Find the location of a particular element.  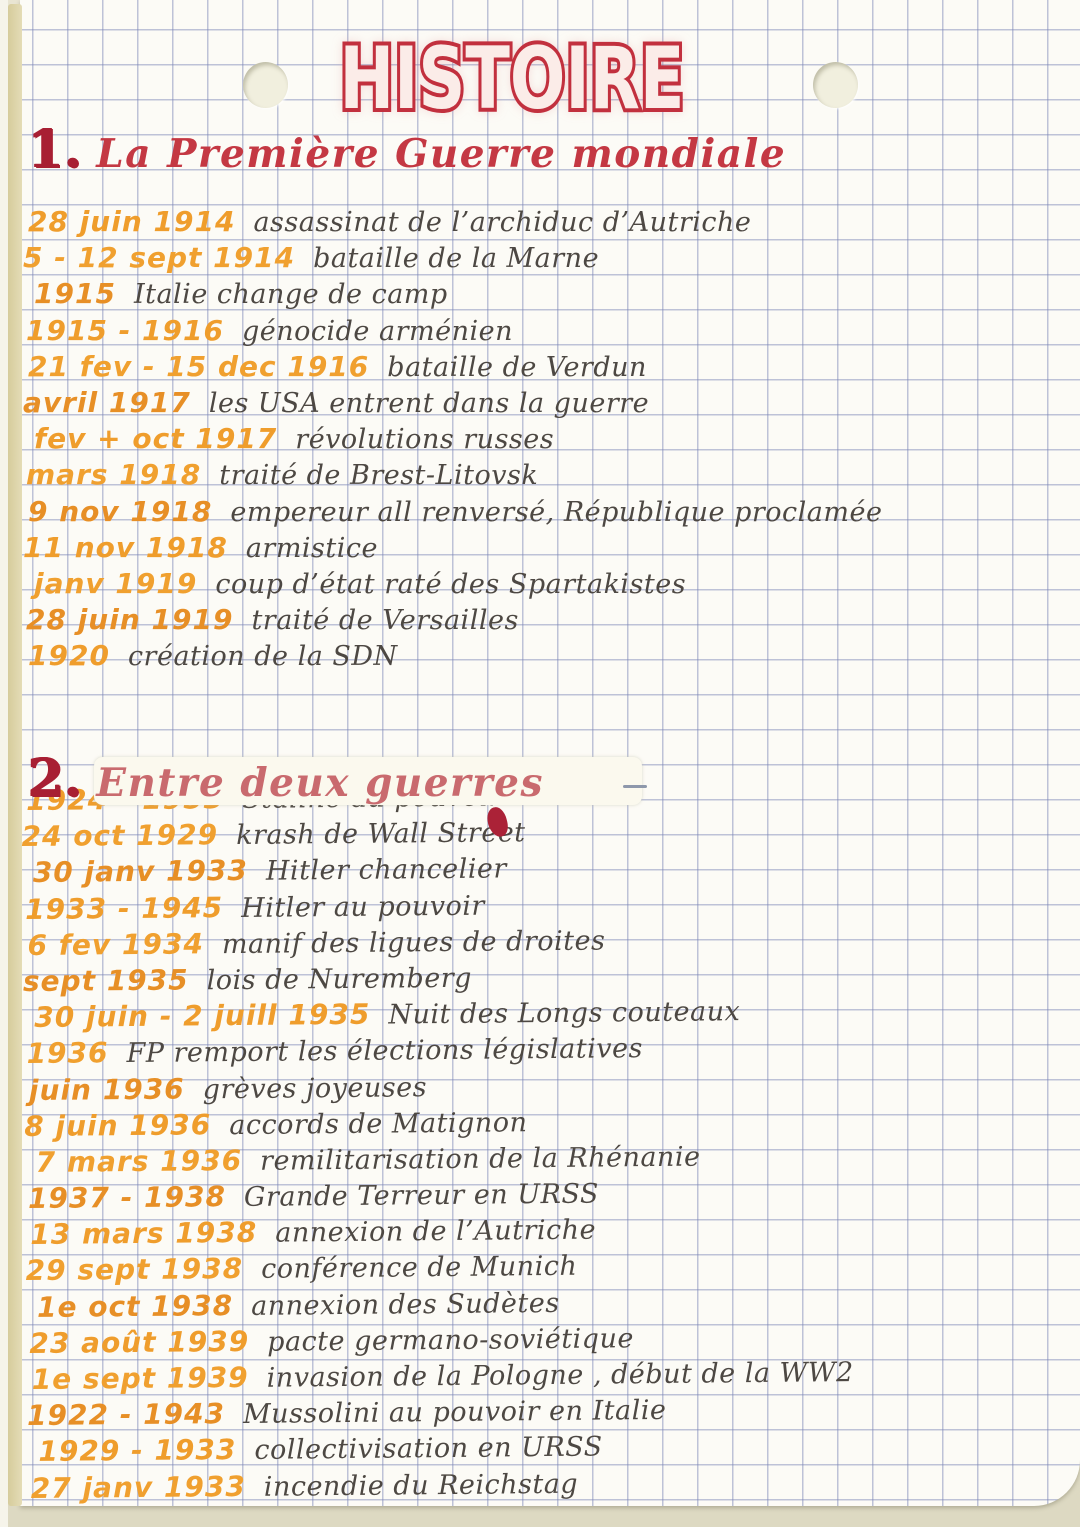

entry-event: traité de Versailles is located at coordinates (385, 621).